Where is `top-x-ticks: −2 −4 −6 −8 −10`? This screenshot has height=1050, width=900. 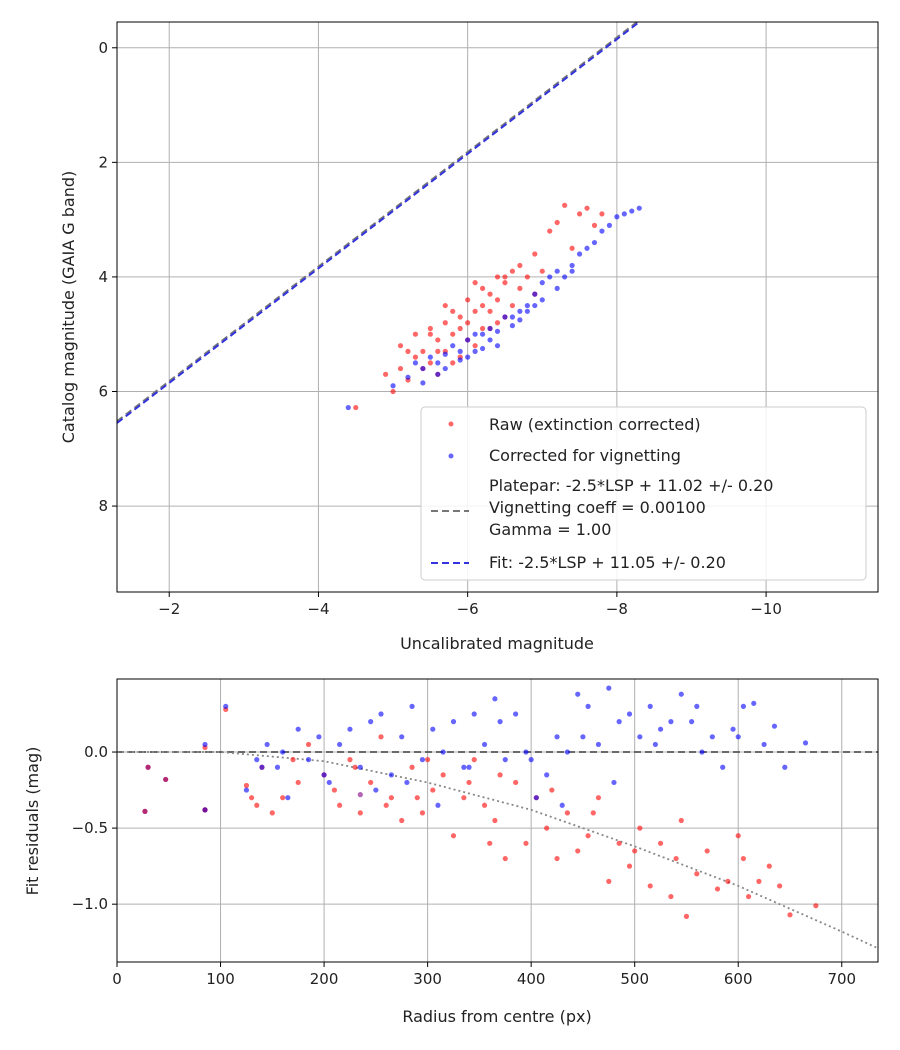 top-x-ticks: −2 −4 −6 −8 −10 is located at coordinates (470, 605).